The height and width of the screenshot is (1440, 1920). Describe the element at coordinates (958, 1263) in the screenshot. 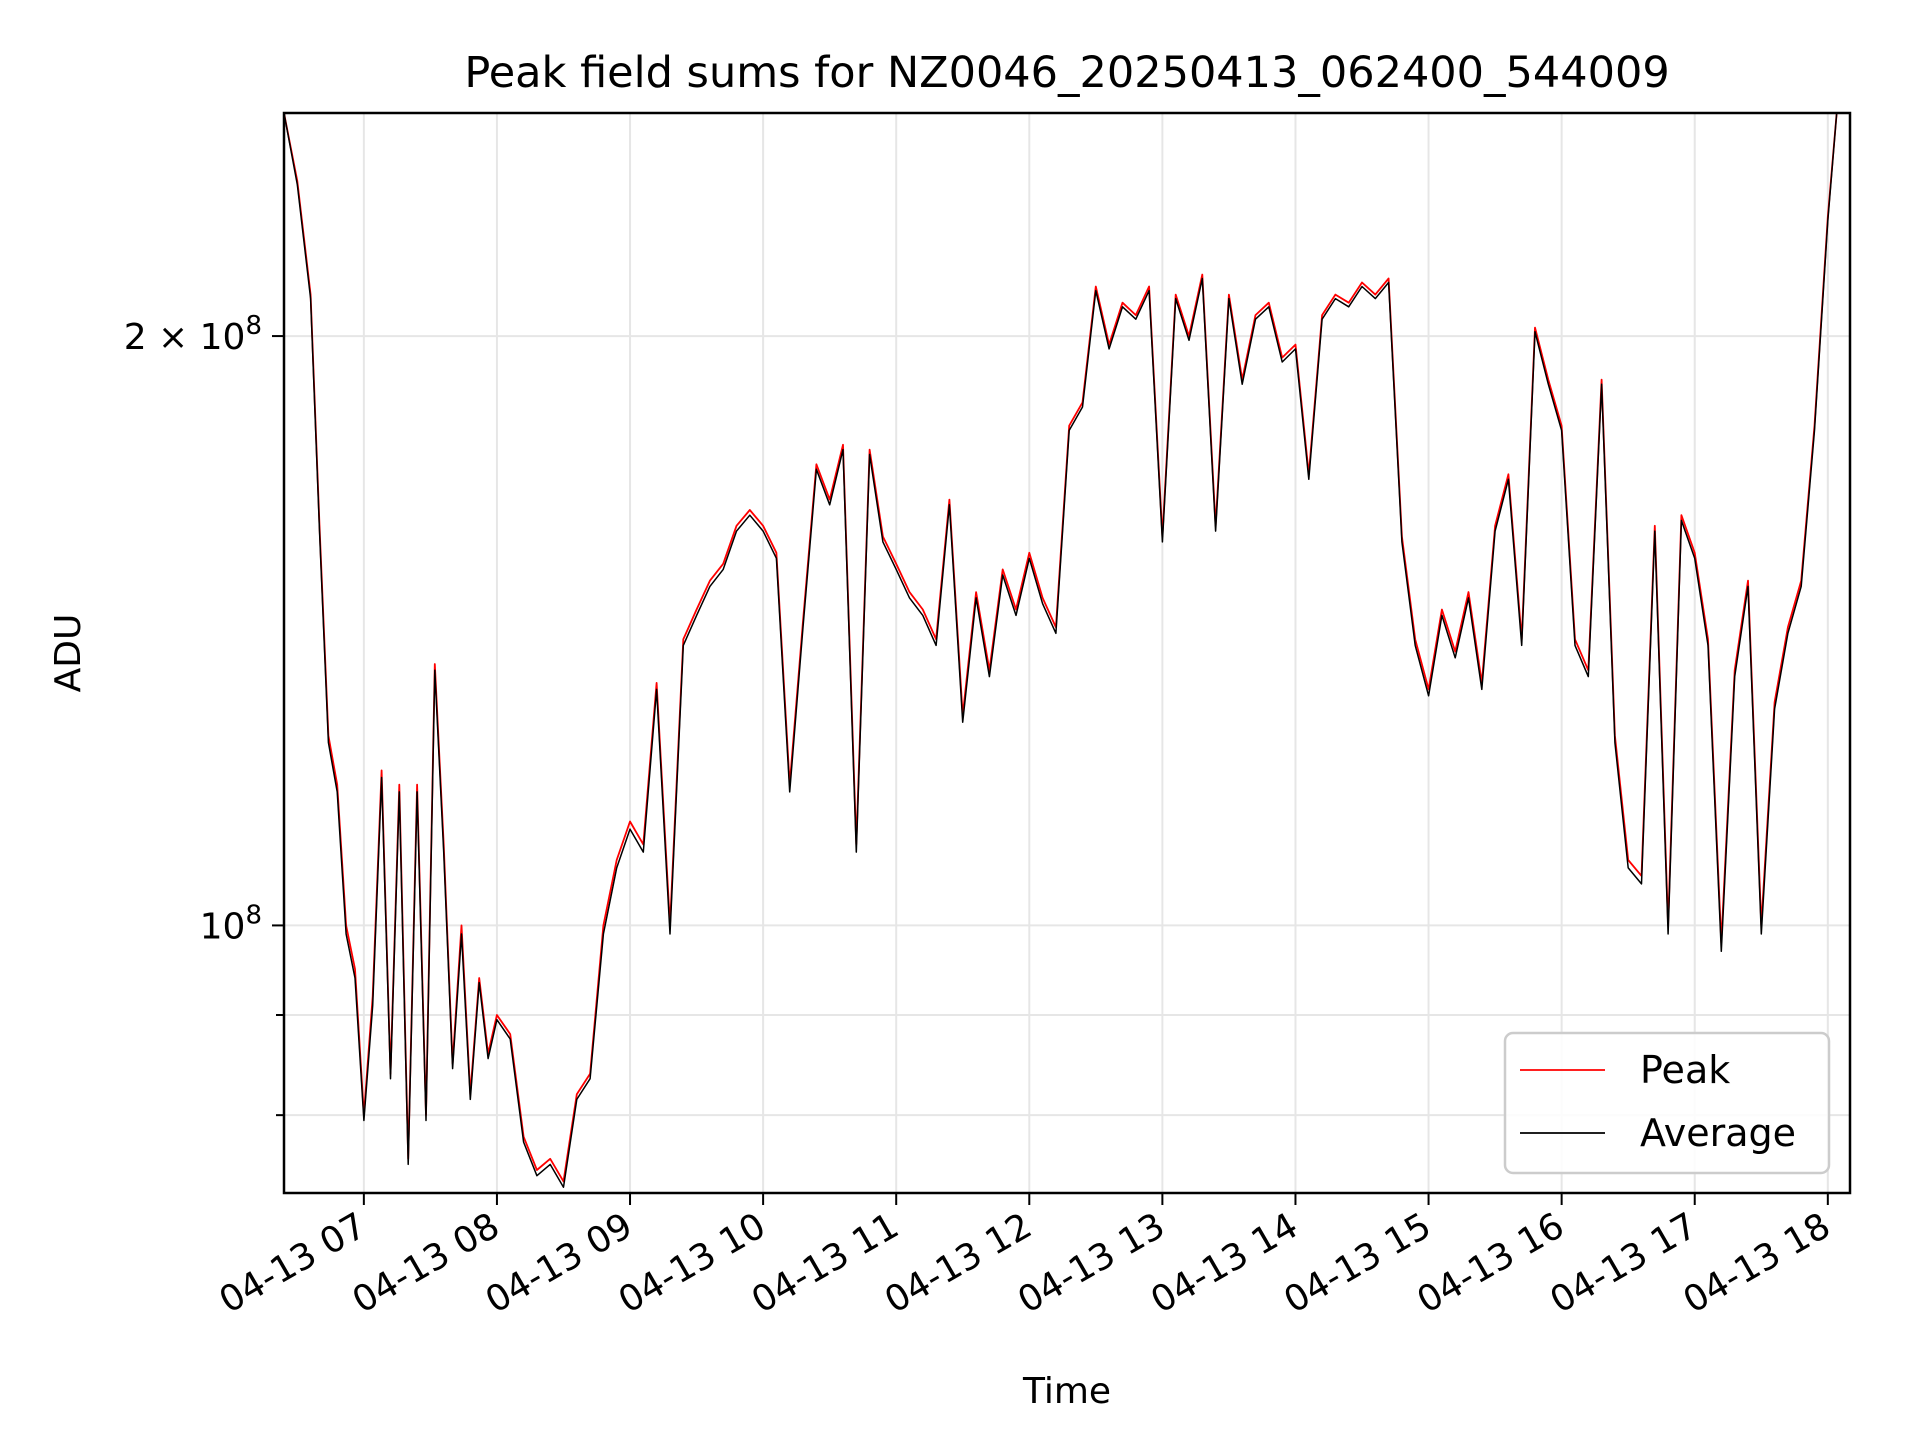

I see `x-tick-label: 04-13 12` at that location.